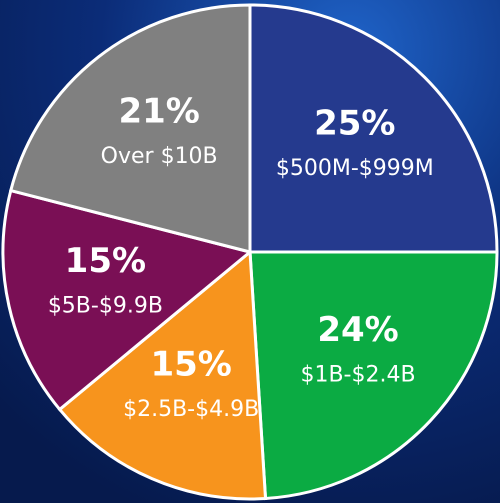 The image size is (500, 503). Describe the element at coordinates (354, 124) in the screenshot. I see `slice-value-label: 25%` at that location.